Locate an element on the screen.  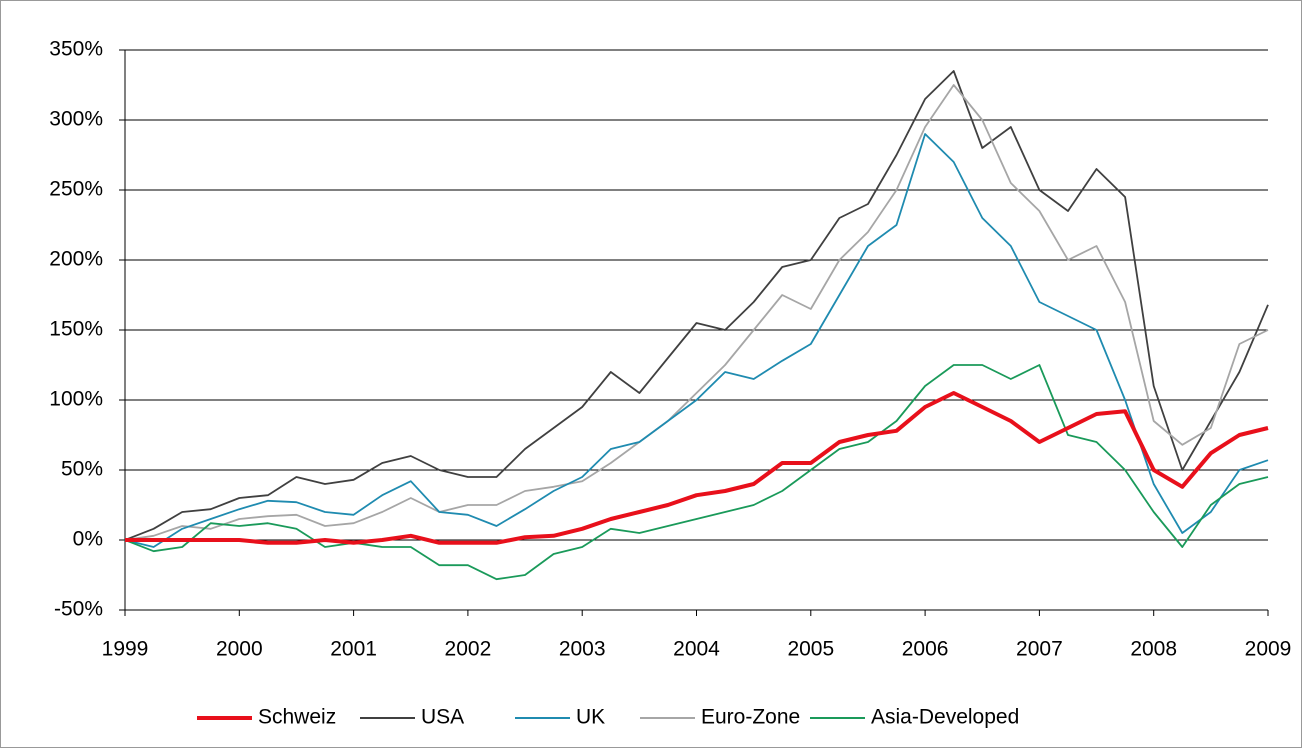
x-tick-label: 2005 is located at coordinates (810, 649).